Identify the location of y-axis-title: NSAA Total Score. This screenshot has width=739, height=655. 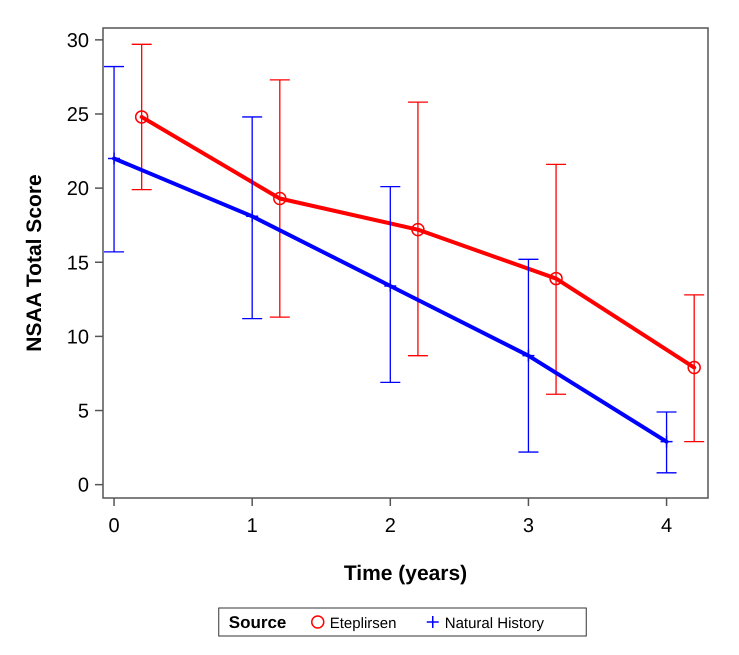
(34, 263).